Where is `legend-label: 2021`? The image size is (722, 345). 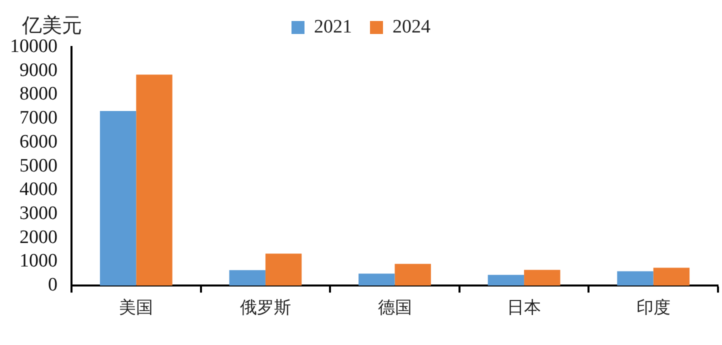
legend-label: 2021 is located at coordinates (333, 27).